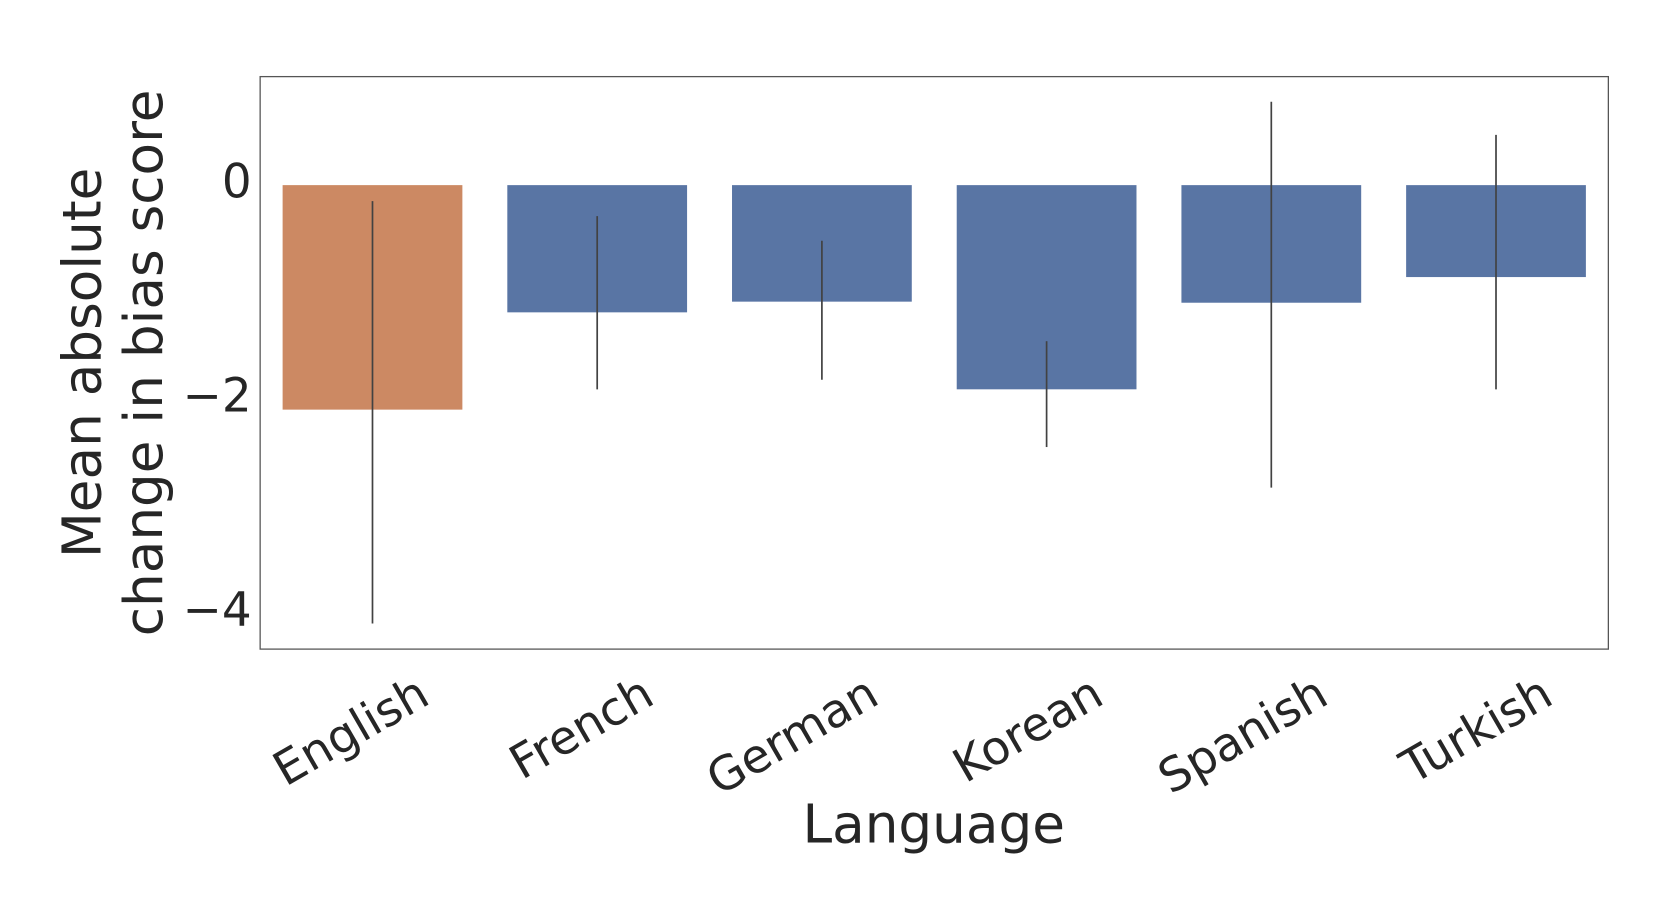  Describe the element at coordinates (792, 736) in the screenshot. I see `x-tick-label: German` at that location.